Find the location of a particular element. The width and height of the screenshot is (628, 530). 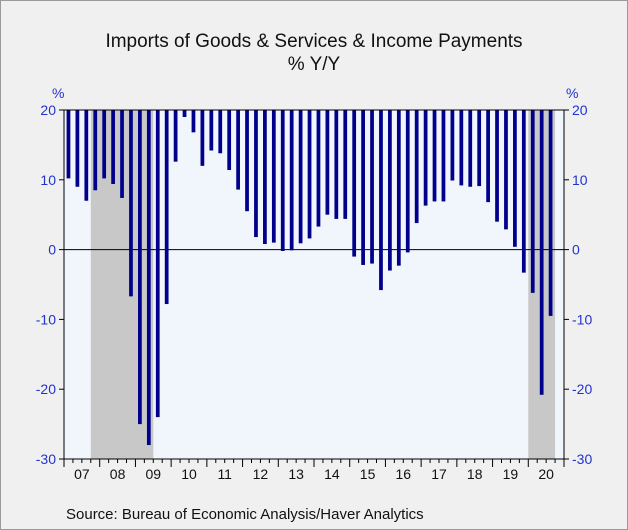

bar-2007Q2 is located at coordinates (77, 148).